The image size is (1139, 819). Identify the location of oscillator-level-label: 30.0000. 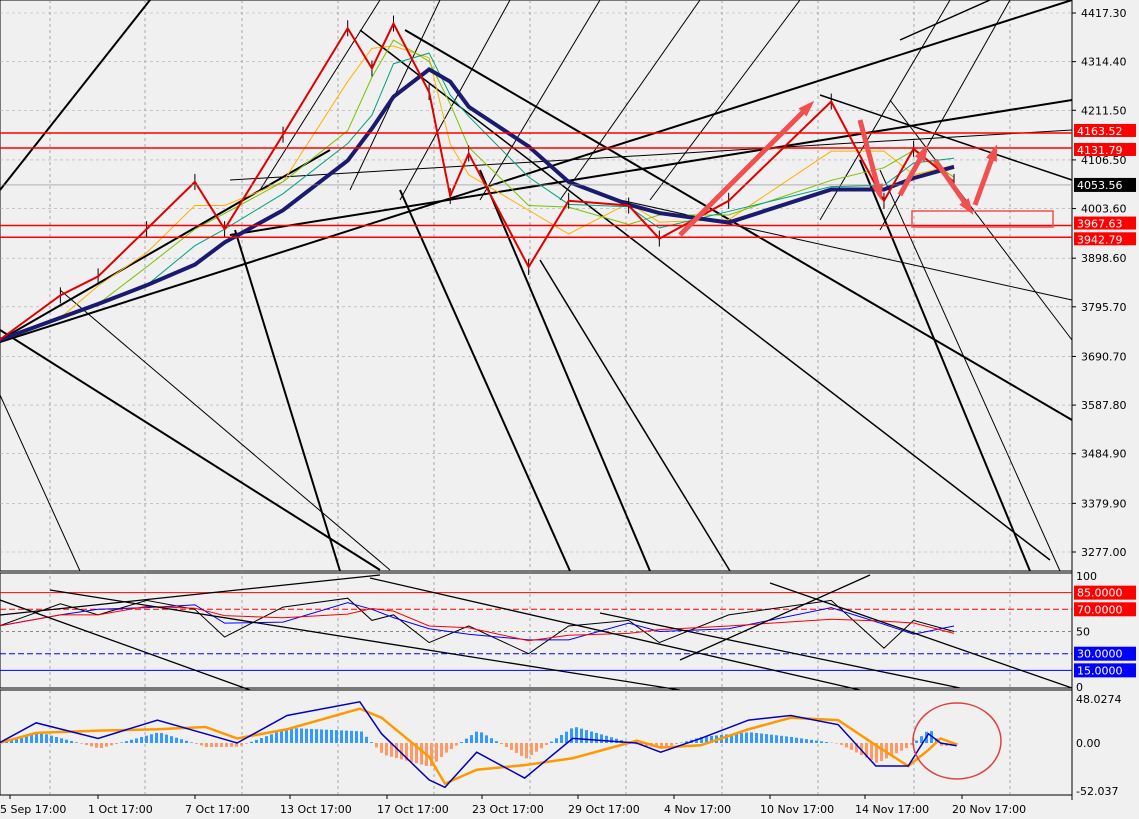
(1100, 654).